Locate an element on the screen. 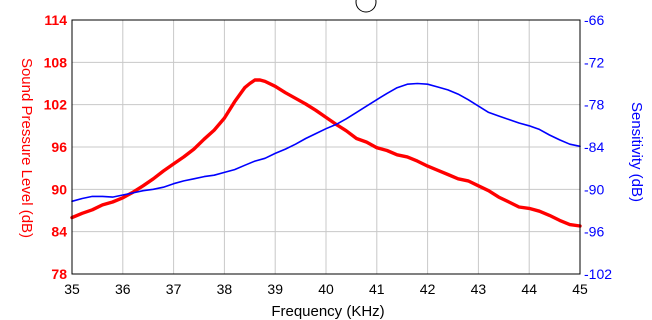 The image size is (652, 320). right-axis-ticks: -102 -96 -90 -84 -78 -72 -66 is located at coordinates (598, 147).